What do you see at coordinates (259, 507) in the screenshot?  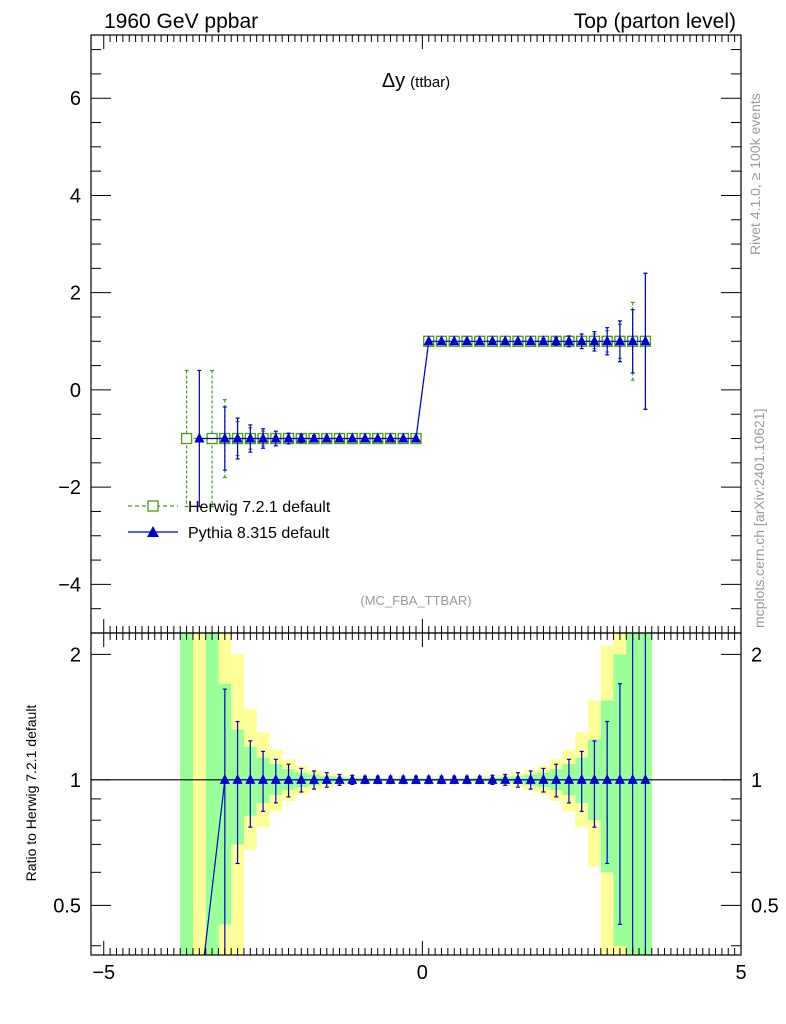 I see `legend-herwig-label: Herwig 7.2.1 default` at bounding box center [259, 507].